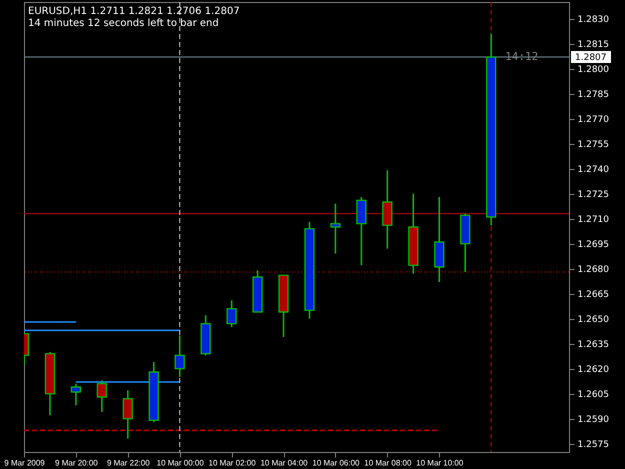 The width and height of the screenshot is (625, 469). What do you see at coordinates (593, 295) in the screenshot?
I see `y-tick-label: 1.2665` at bounding box center [593, 295].